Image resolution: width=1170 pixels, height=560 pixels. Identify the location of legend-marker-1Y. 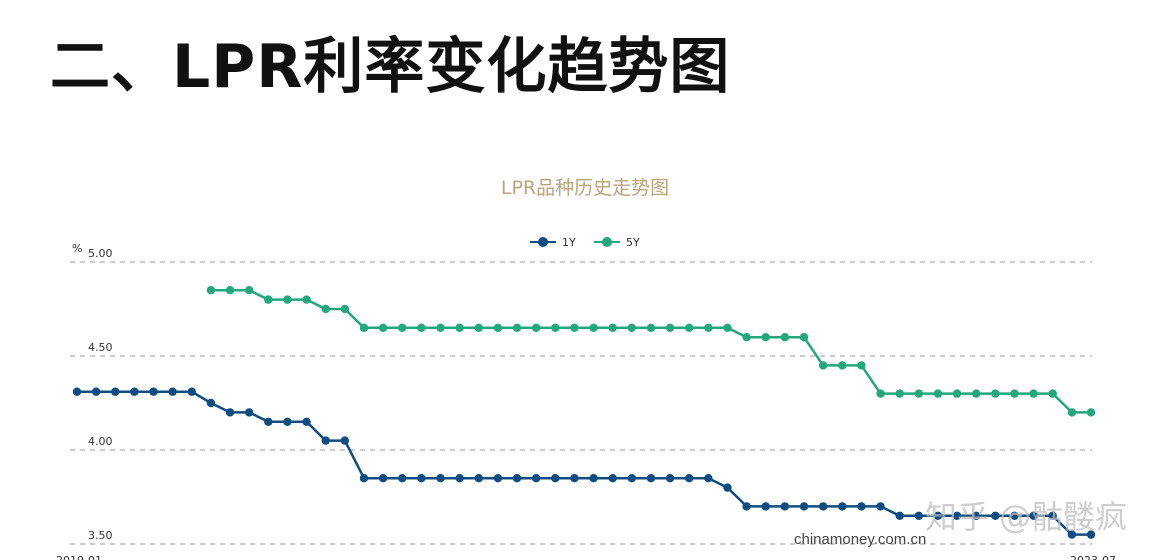
(543, 242).